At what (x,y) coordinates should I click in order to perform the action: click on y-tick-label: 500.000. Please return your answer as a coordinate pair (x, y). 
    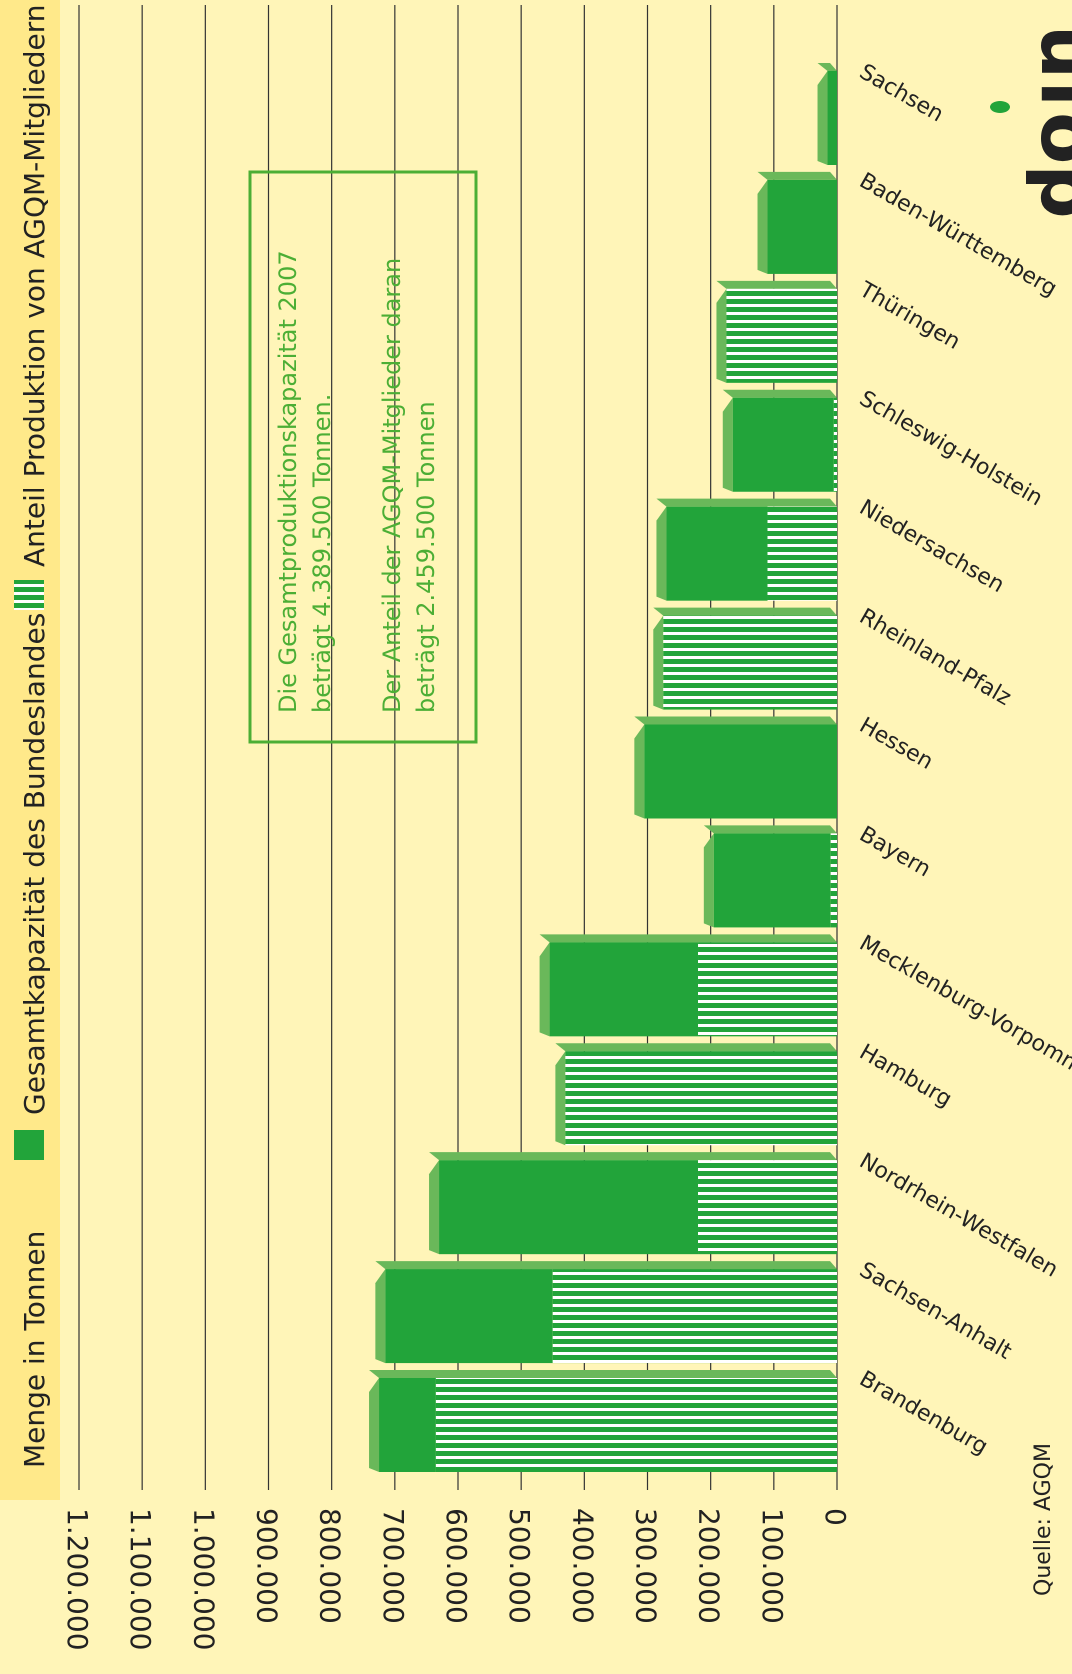
    Looking at the image, I should click on (519, 1566).